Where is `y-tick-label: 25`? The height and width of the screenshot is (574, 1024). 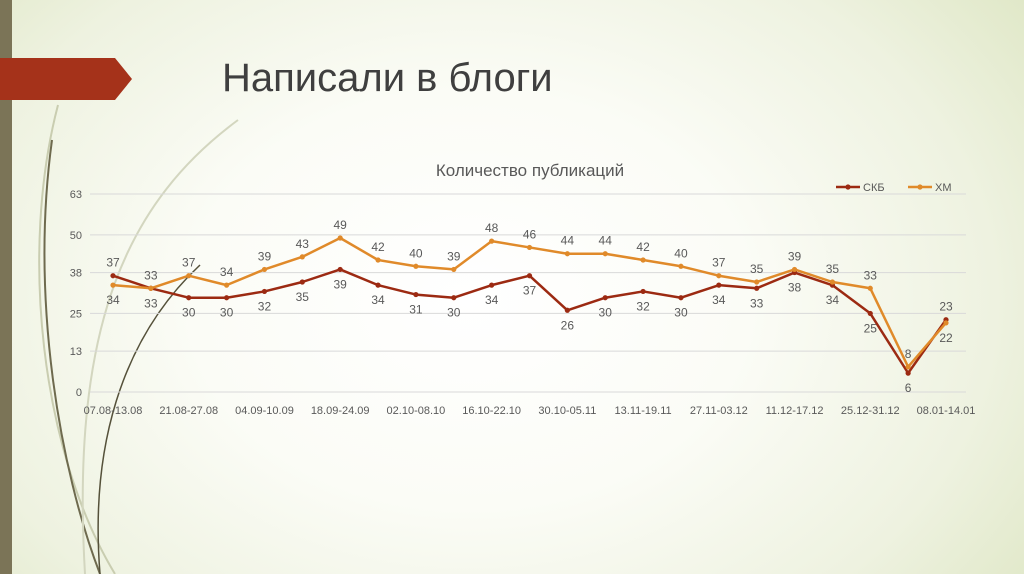 y-tick-label: 25 is located at coordinates (76, 314).